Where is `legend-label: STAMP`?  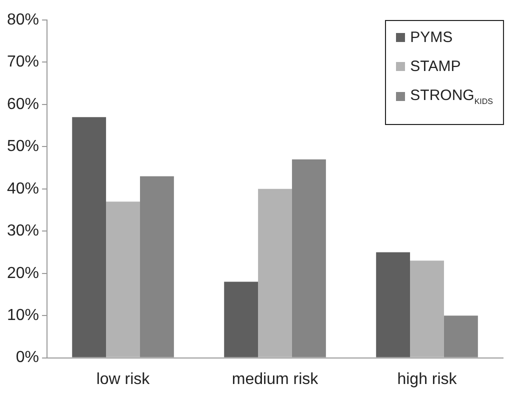
legend-label: STAMP is located at coordinates (435, 66).